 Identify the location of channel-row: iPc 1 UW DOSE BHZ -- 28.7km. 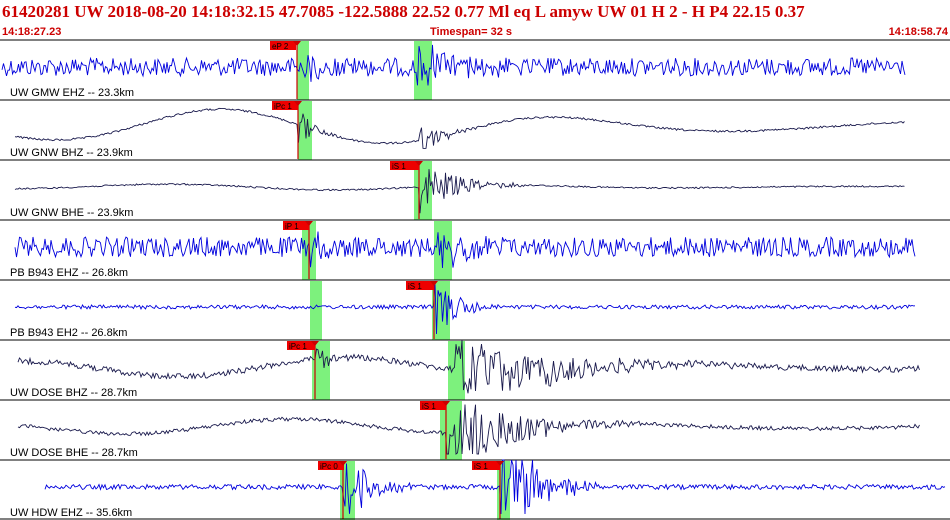
(475, 369).